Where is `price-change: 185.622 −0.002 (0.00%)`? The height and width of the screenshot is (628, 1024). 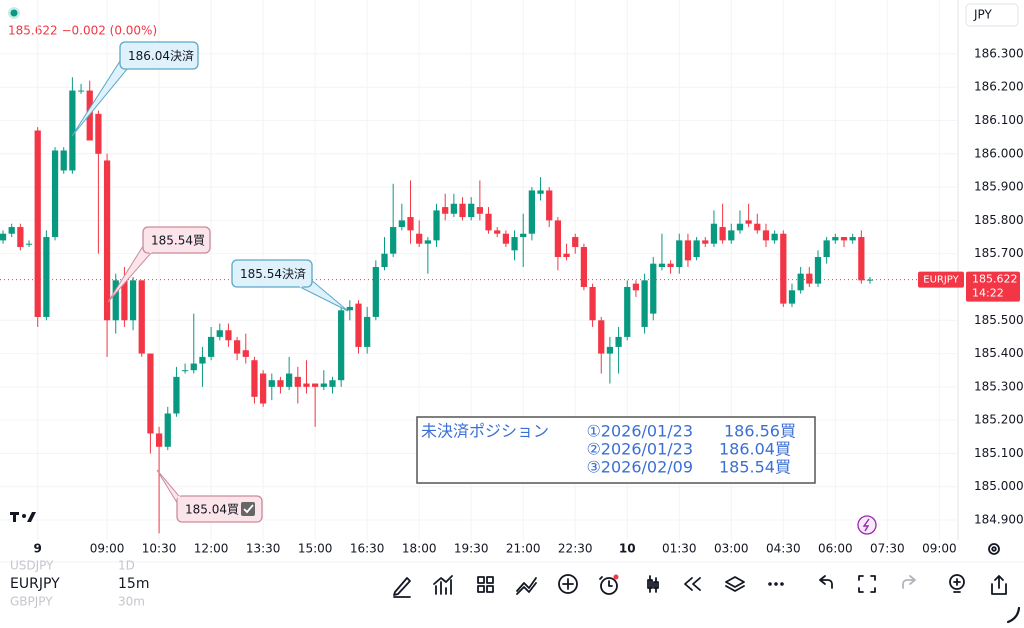
price-change: 185.622 −0.002 (0.00%) is located at coordinates (82, 31).